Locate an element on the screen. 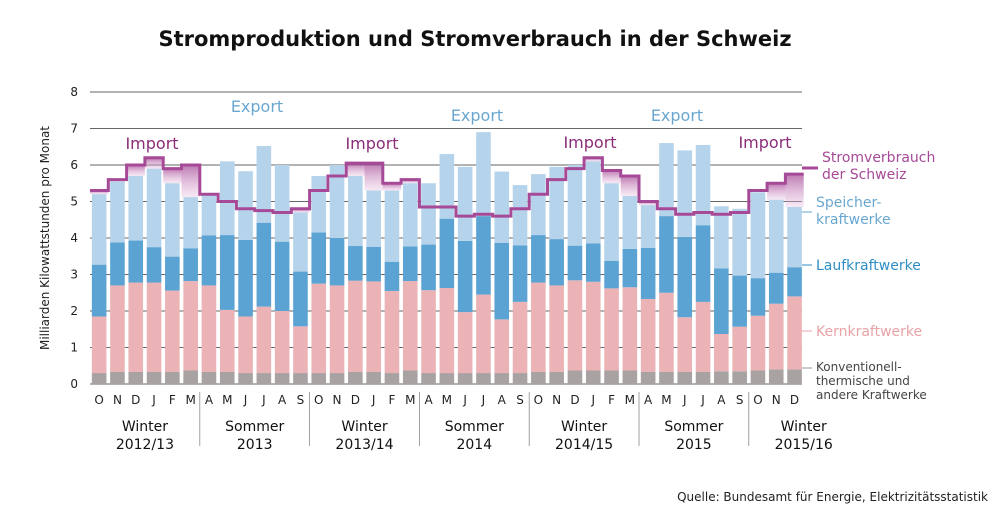  season-label: 2015/16 is located at coordinates (804, 445).